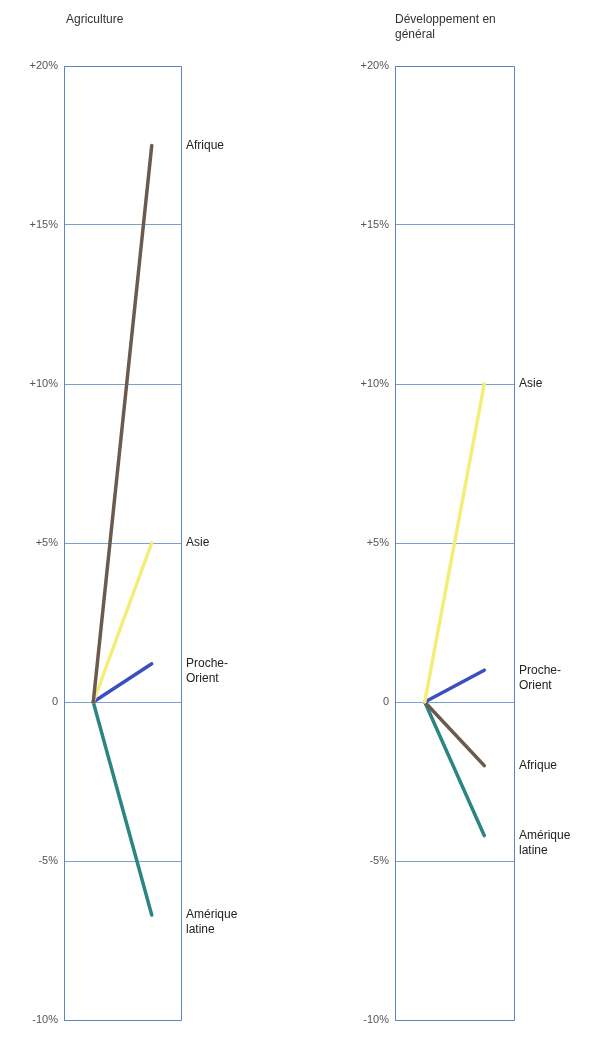  I want to click on chart-title: Développement en général, so click(446, 27).